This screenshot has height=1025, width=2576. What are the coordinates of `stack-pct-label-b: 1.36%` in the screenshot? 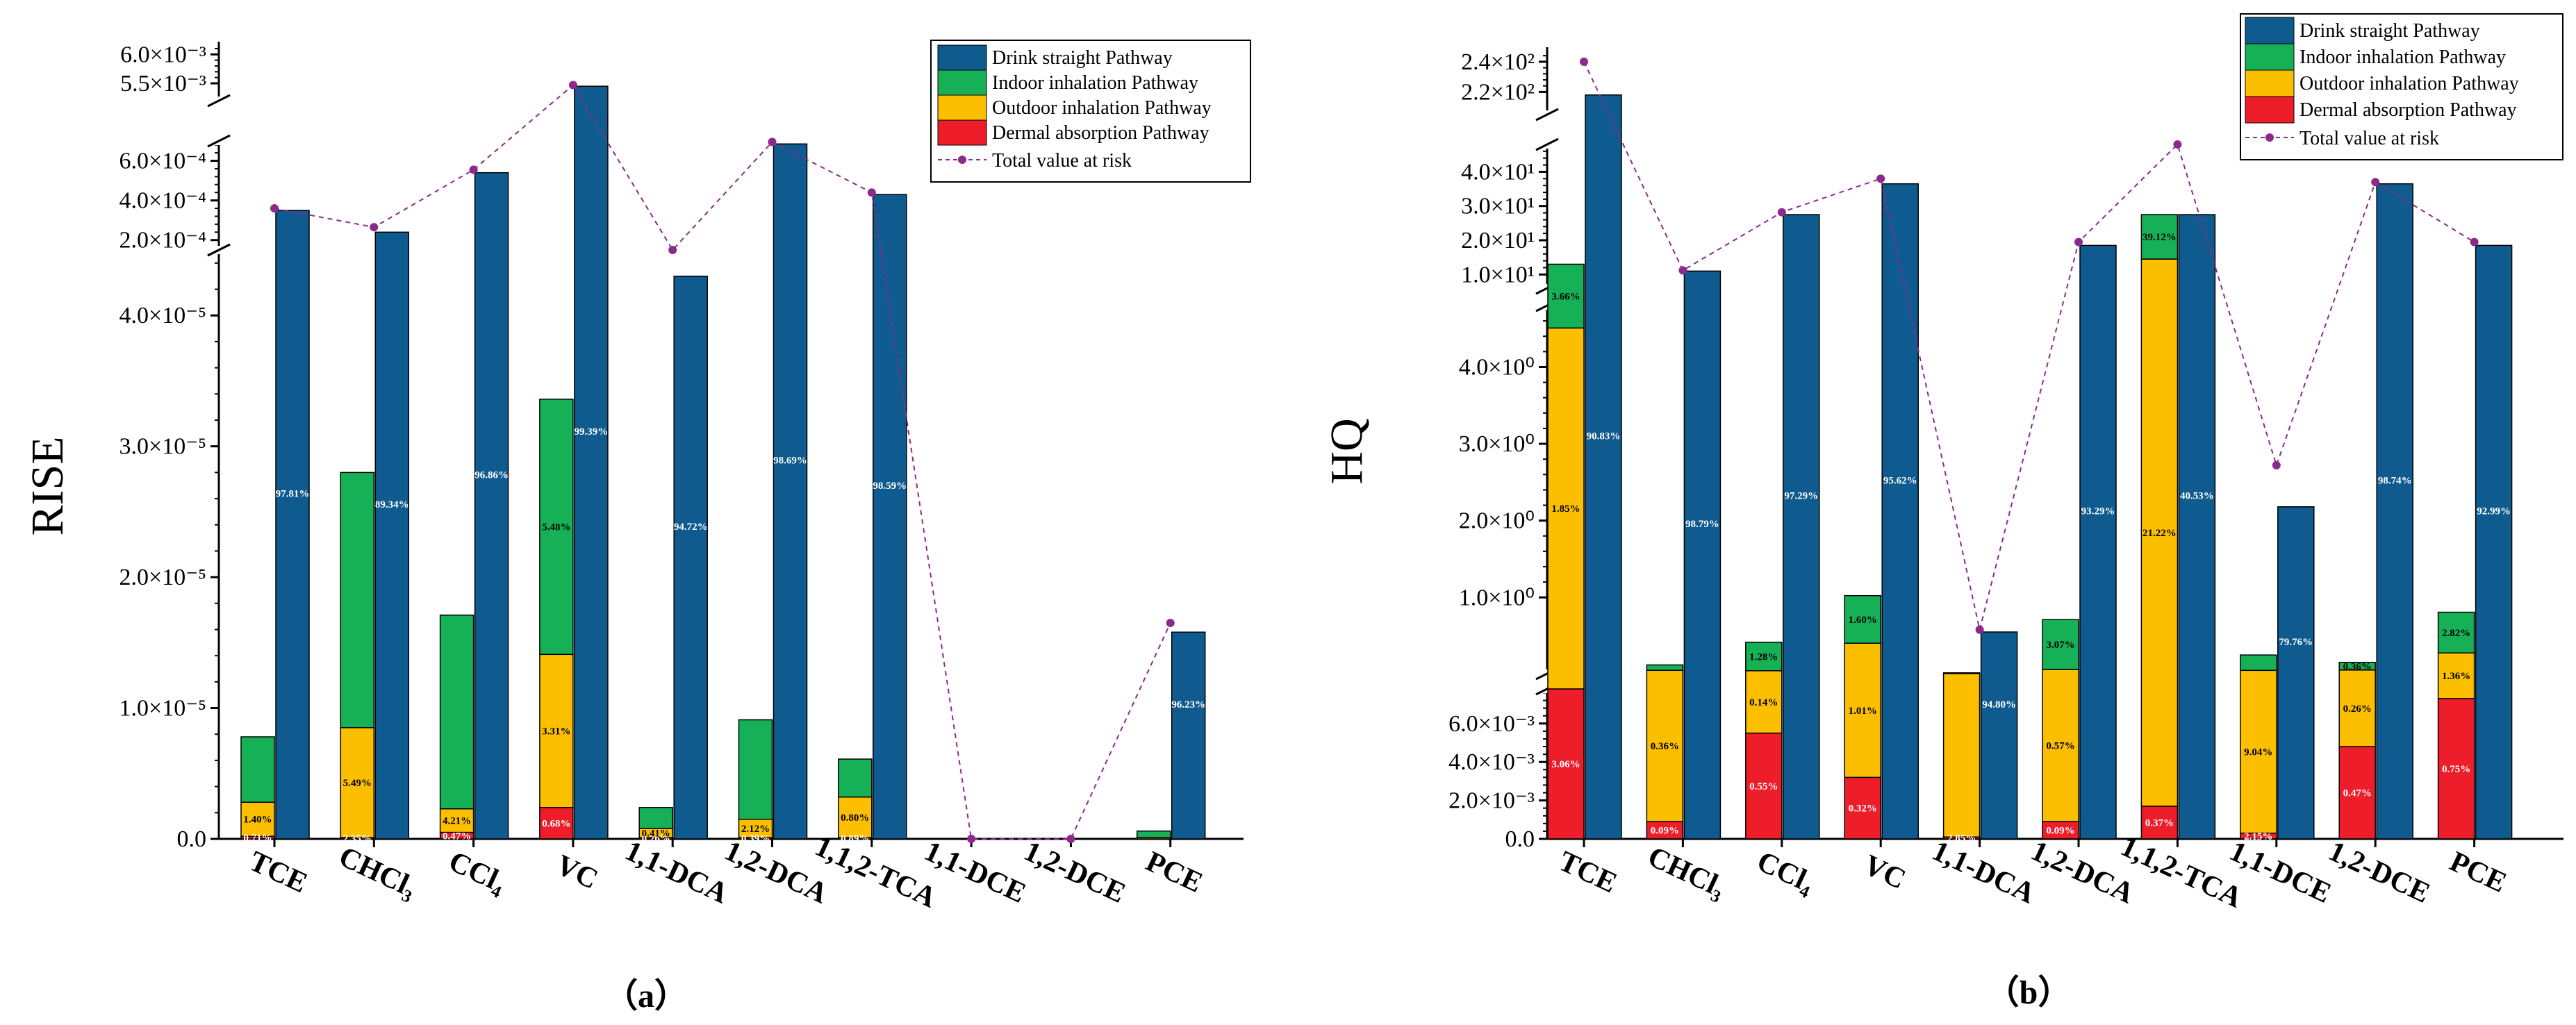 It's located at (2456, 676).